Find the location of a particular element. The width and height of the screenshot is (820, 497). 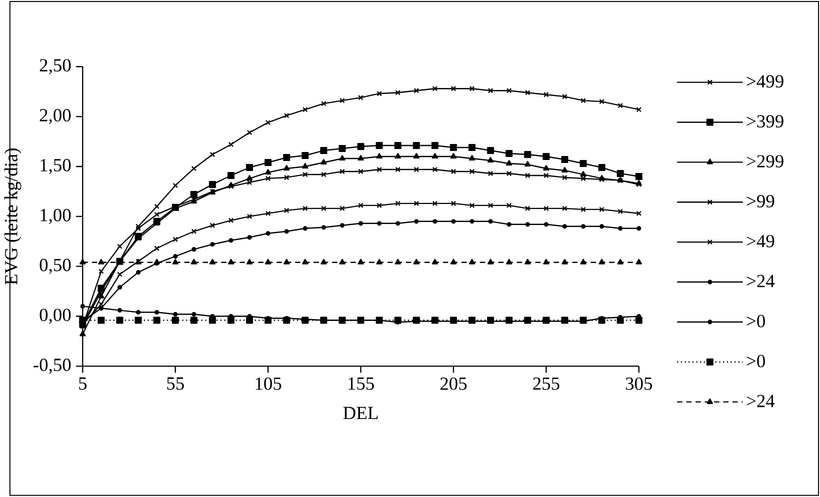

x-axis-title: DEL is located at coordinates (360, 413).